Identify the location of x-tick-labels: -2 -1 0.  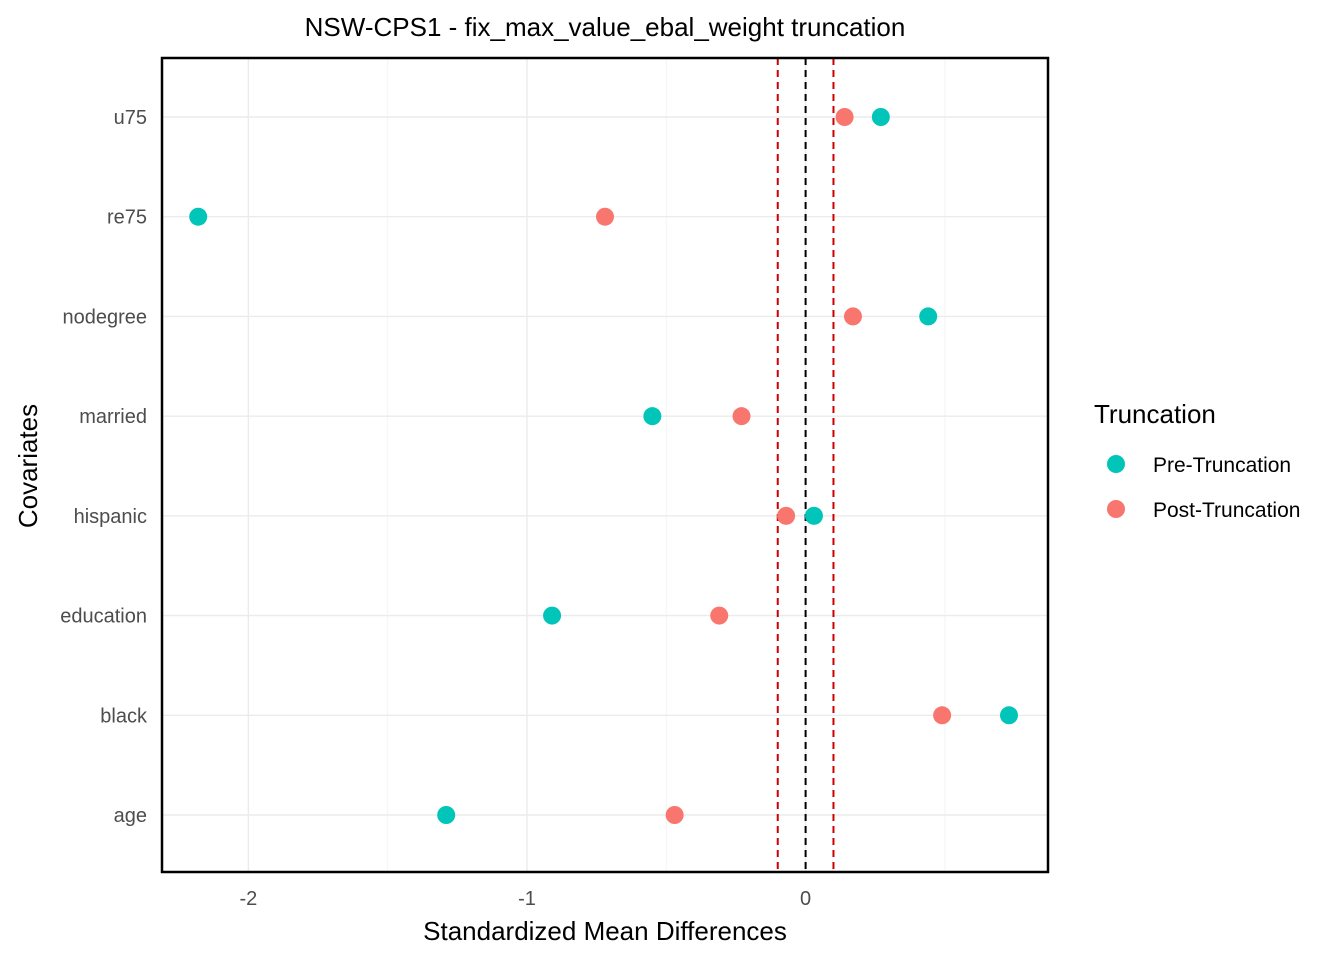
(525, 899).